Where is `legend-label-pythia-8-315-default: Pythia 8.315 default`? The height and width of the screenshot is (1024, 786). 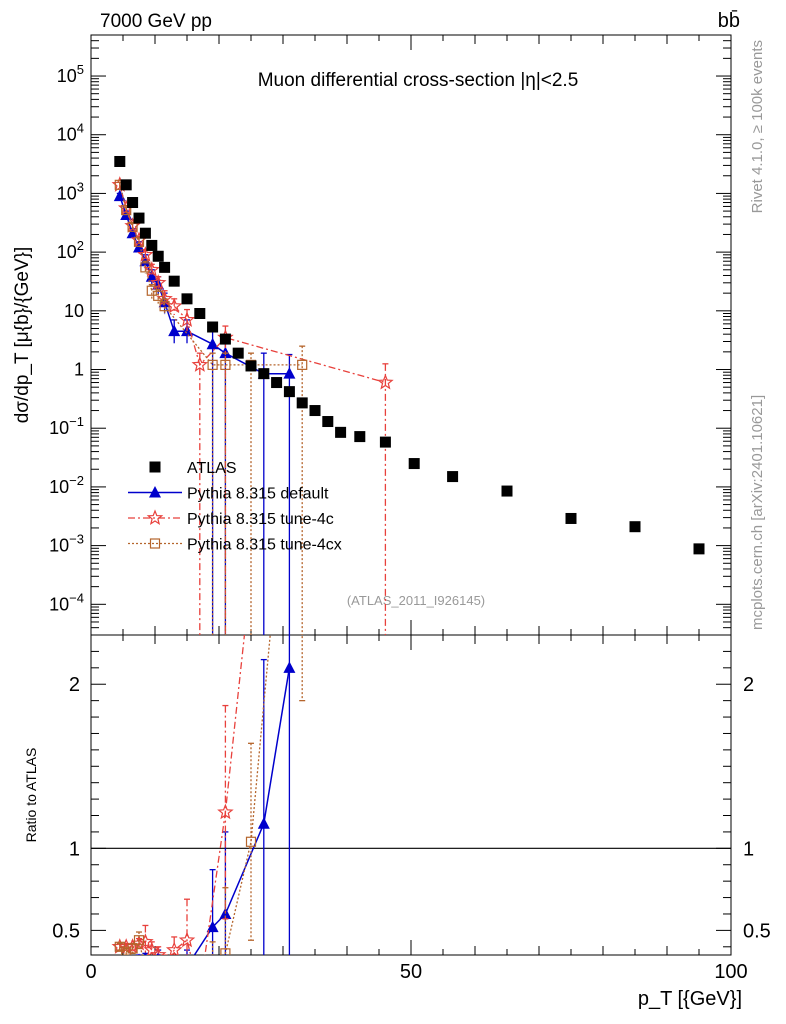 legend-label-pythia-8-315-default: Pythia 8.315 default is located at coordinates (258, 494).